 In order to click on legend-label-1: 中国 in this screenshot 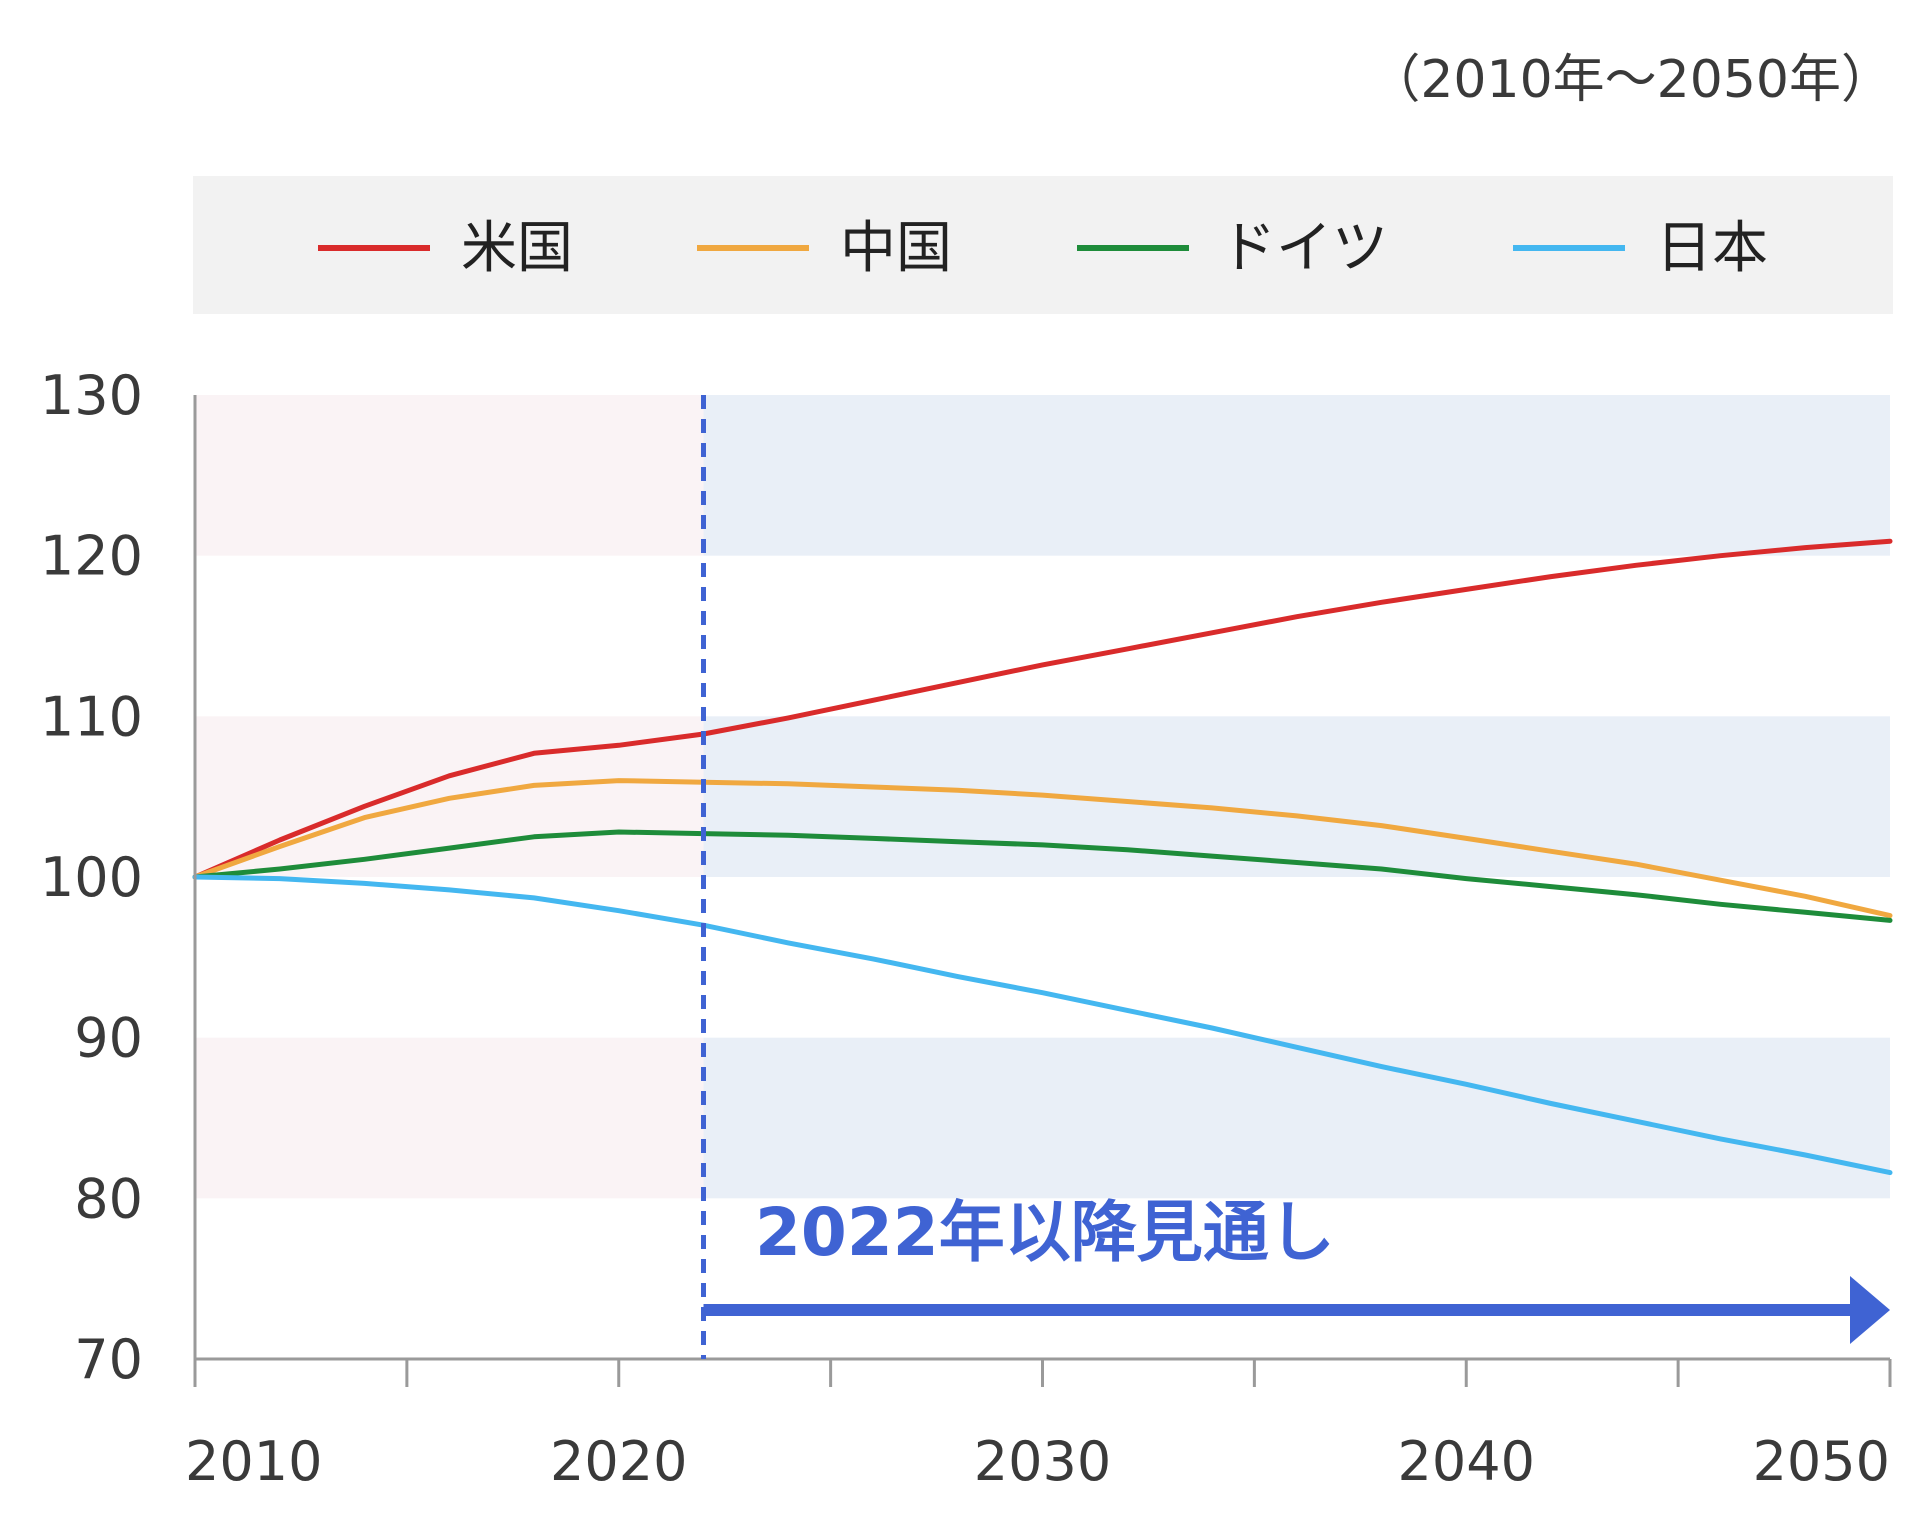, I will do `click(896, 248)`.